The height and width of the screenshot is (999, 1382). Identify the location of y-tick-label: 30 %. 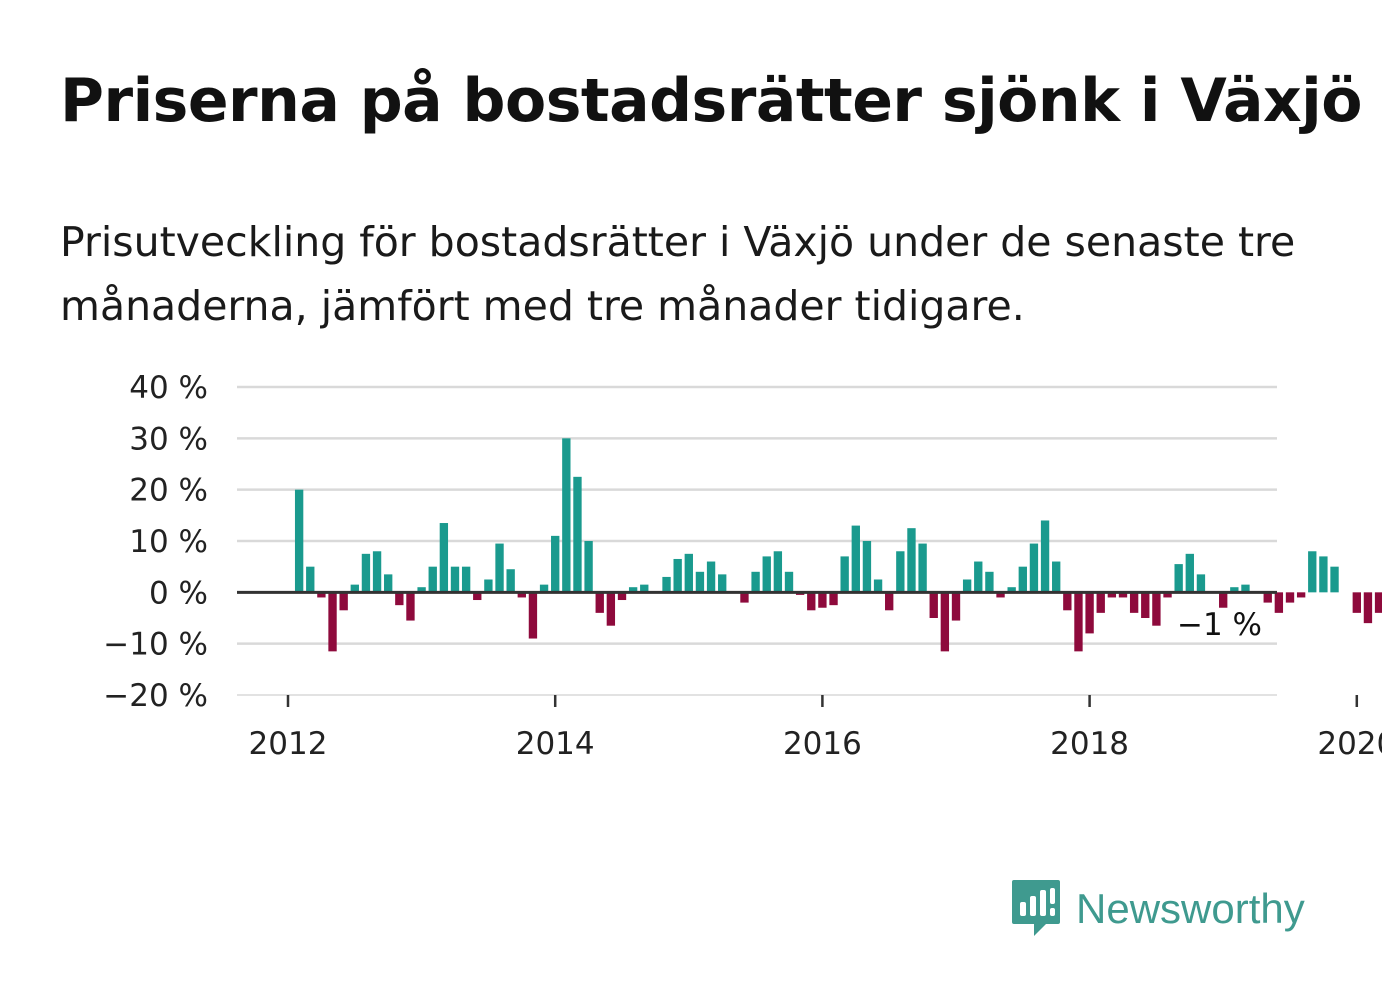
(168, 439).